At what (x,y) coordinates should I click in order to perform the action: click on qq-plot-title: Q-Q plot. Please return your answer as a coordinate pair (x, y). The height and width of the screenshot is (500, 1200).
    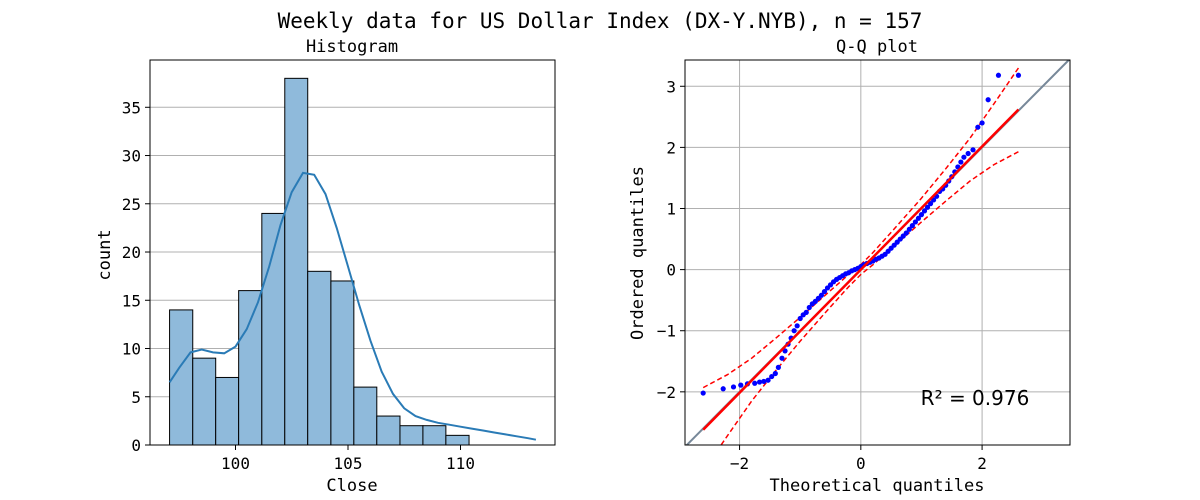
    Looking at the image, I should click on (877, 47).